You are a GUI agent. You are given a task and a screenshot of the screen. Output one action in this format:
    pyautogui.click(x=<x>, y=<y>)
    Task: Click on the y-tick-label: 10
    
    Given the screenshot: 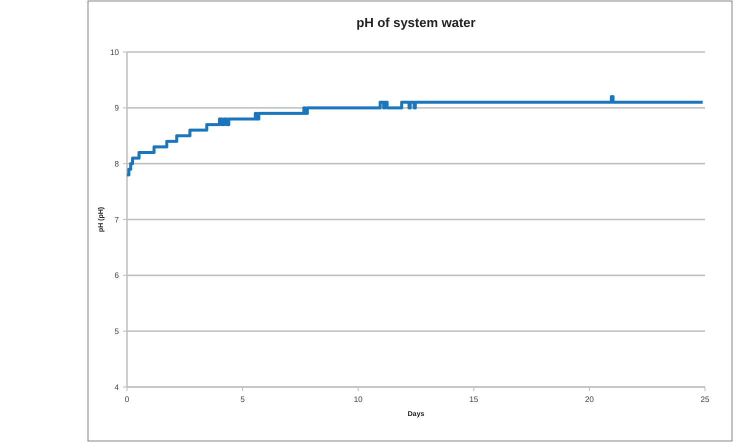 What is the action you would take?
    pyautogui.click(x=115, y=52)
    